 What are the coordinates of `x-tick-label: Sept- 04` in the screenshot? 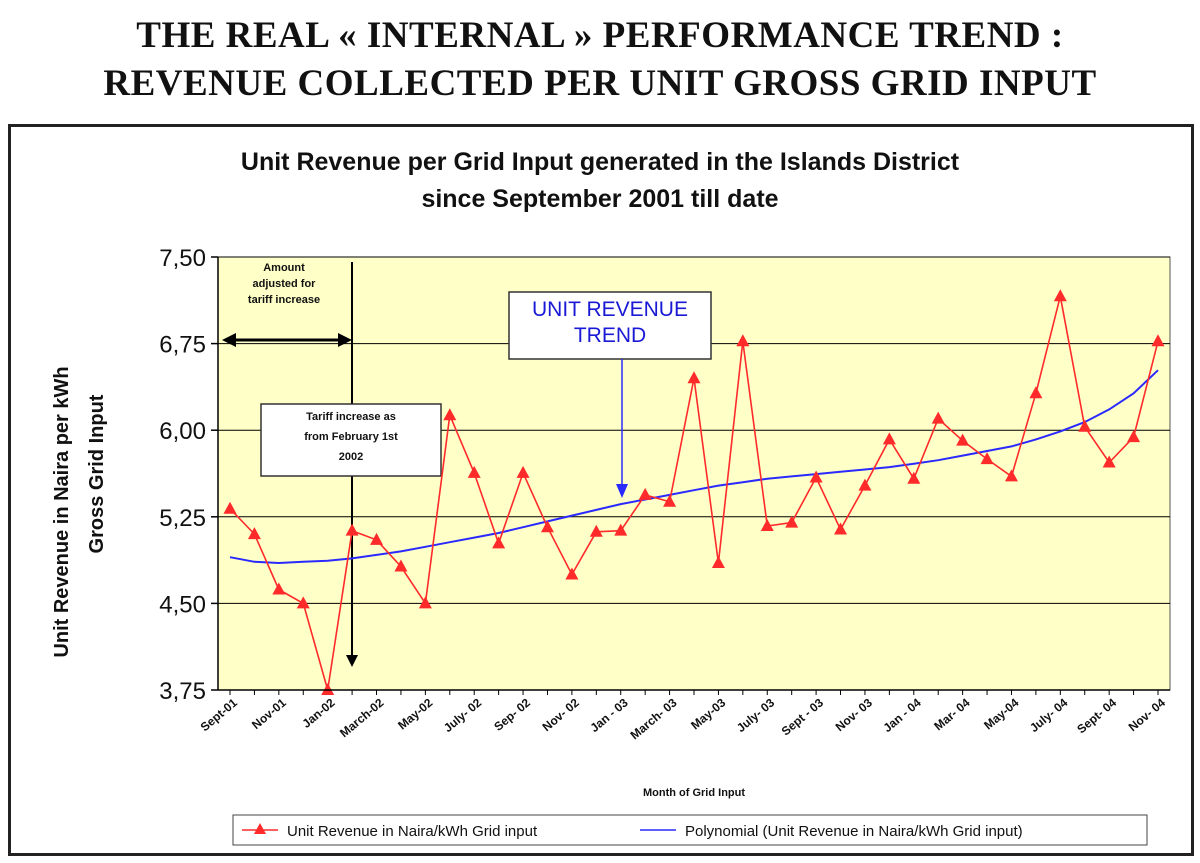 It's located at (1096, 715).